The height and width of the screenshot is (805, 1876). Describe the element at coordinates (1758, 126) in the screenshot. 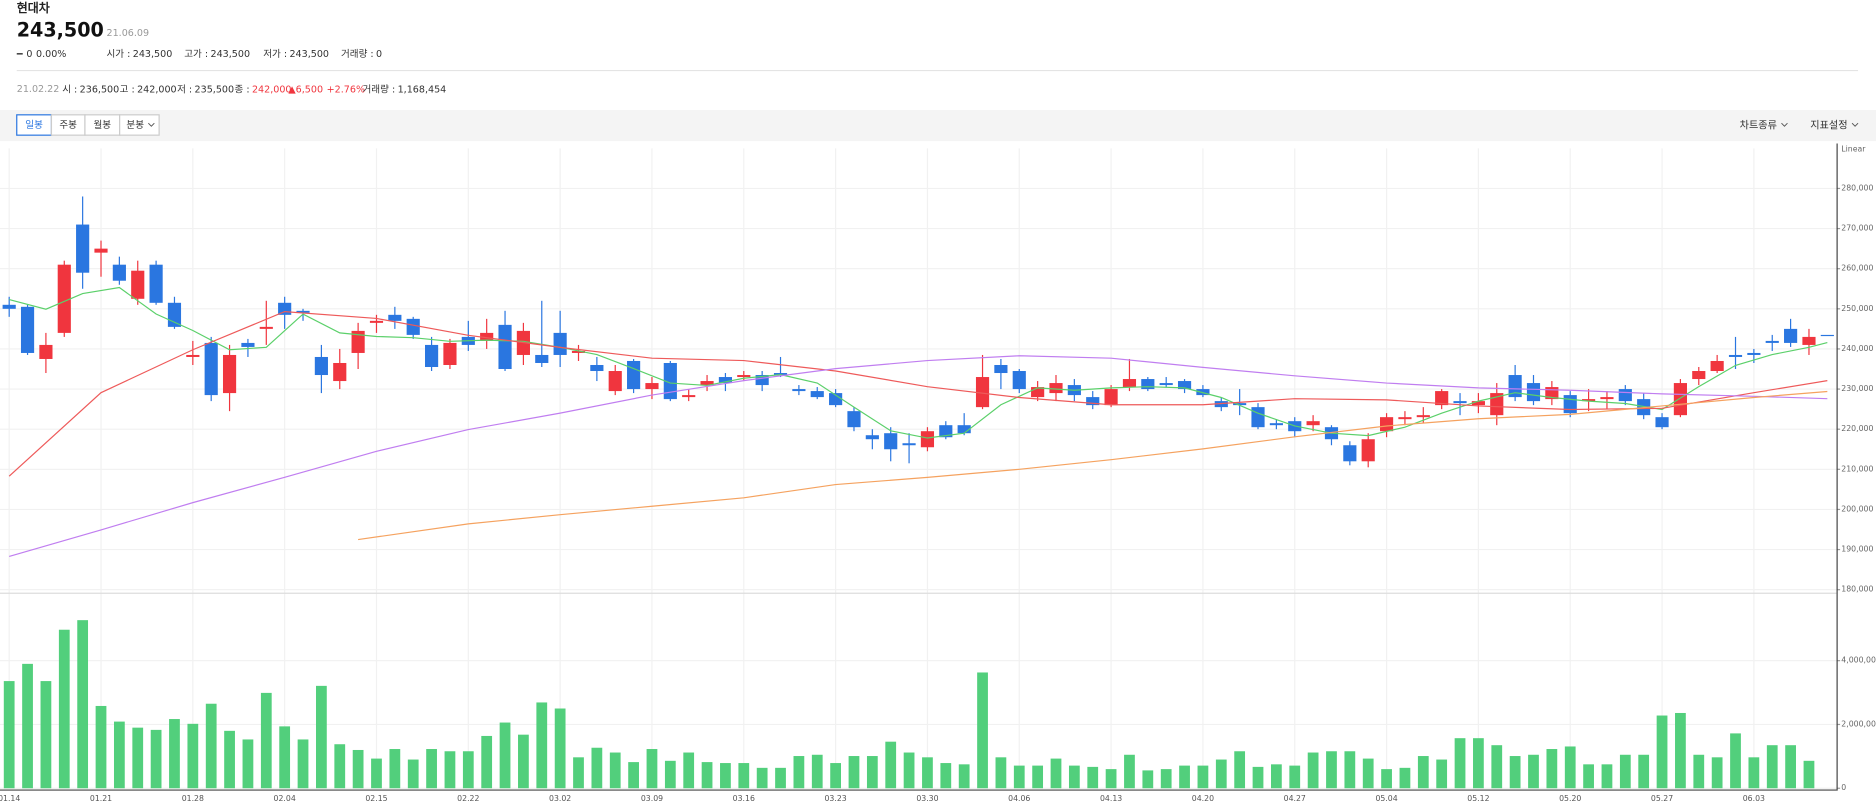

I see `menu-label: 차트종류` at that location.